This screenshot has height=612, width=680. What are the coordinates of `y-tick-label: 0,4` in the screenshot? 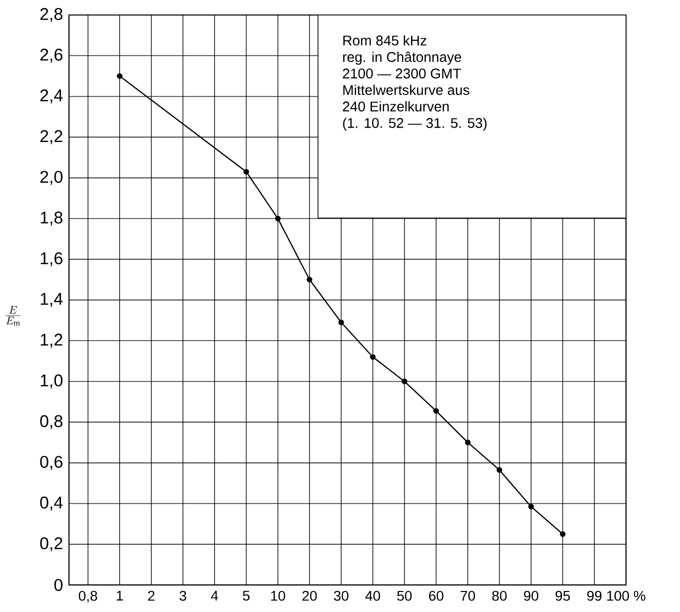 It's located at (51, 503).